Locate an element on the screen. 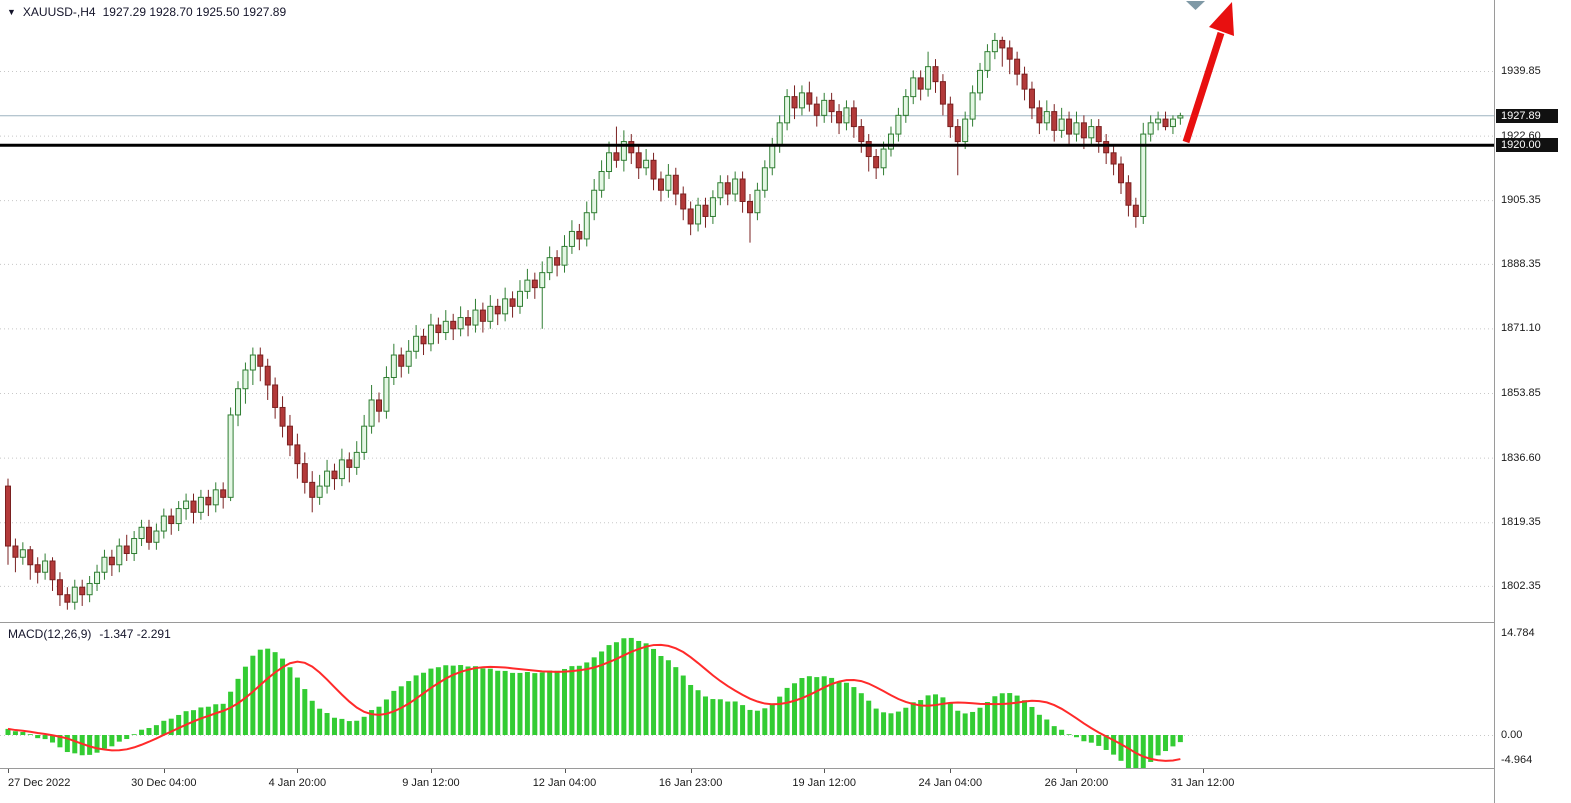 Image resolution: width=1571 pixels, height=803 pixels. macd-panel-separator is located at coordinates (785, 622).